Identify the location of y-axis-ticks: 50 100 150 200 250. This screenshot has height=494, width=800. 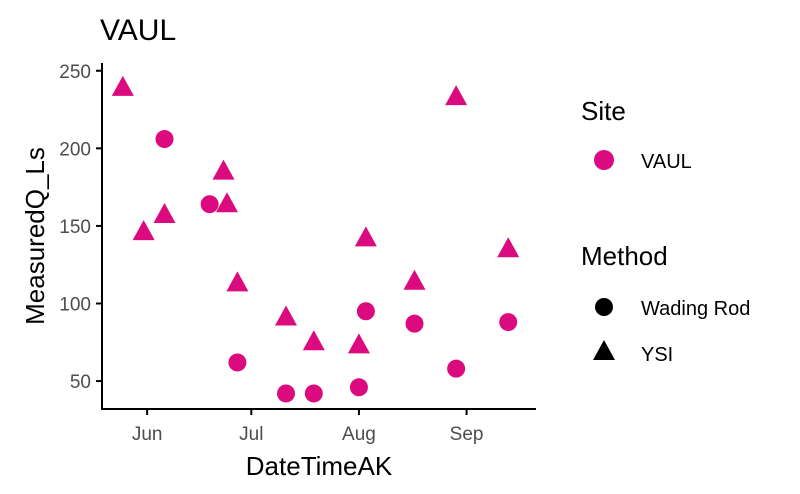
(80, 227).